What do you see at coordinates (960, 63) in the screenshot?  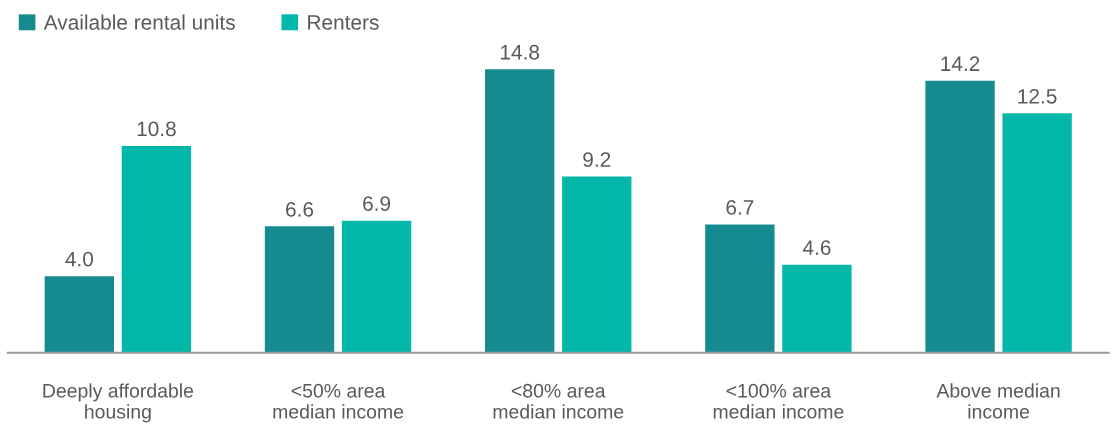 I see `data-label: 14.2` at bounding box center [960, 63].